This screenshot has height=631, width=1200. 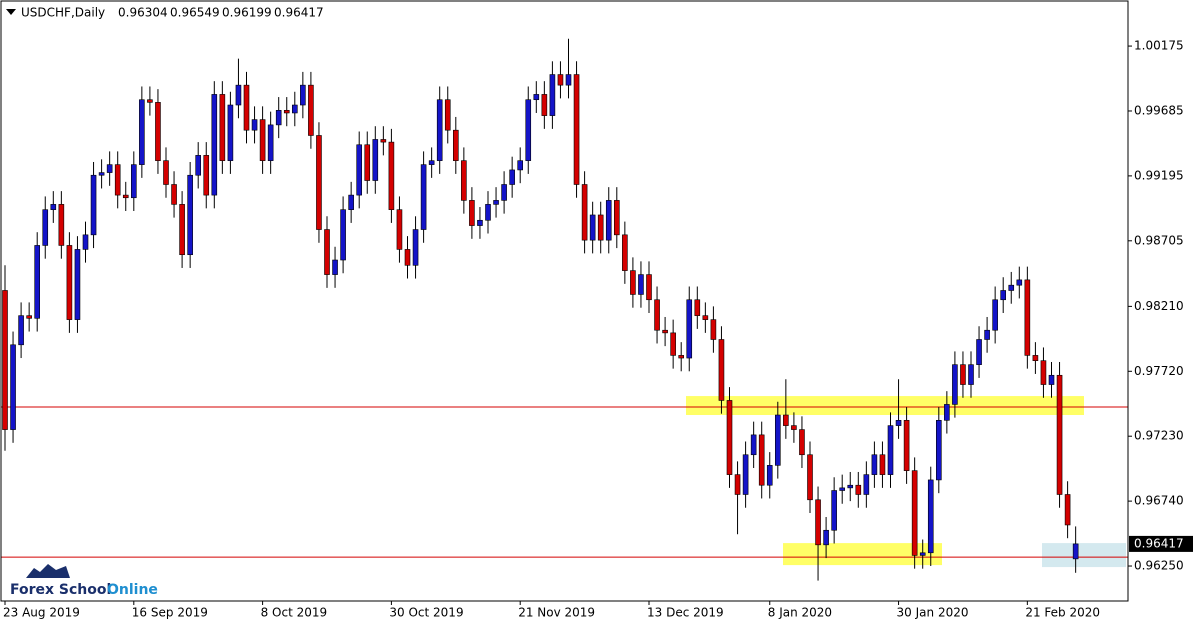 What do you see at coordinates (1159, 46) in the screenshot?
I see `y-tick-label: 1.00175` at bounding box center [1159, 46].